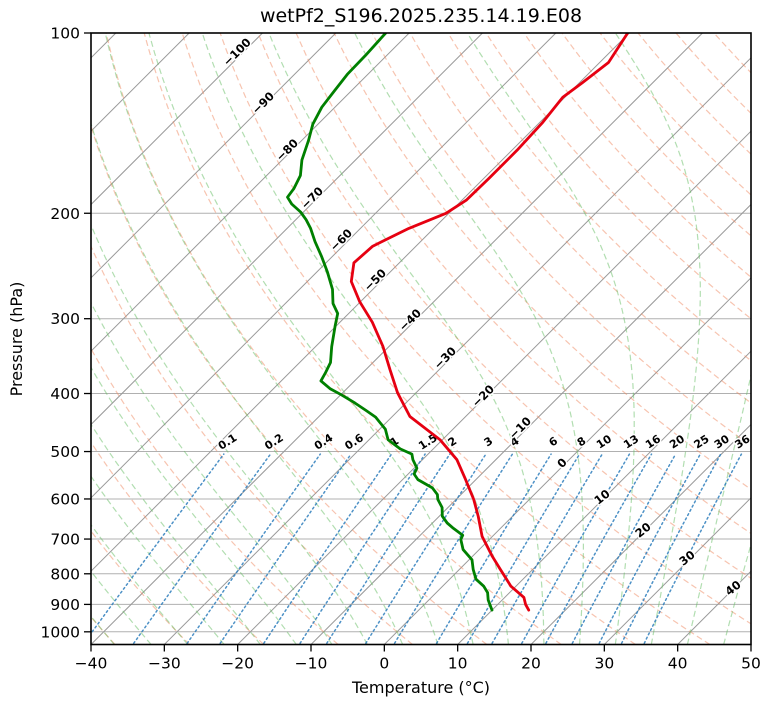 The height and width of the screenshot is (708, 775). What do you see at coordinates (227, 442) in the screenshot?
I see `mixing-ratio-label: 0.1` at bounding box center [227, 442].